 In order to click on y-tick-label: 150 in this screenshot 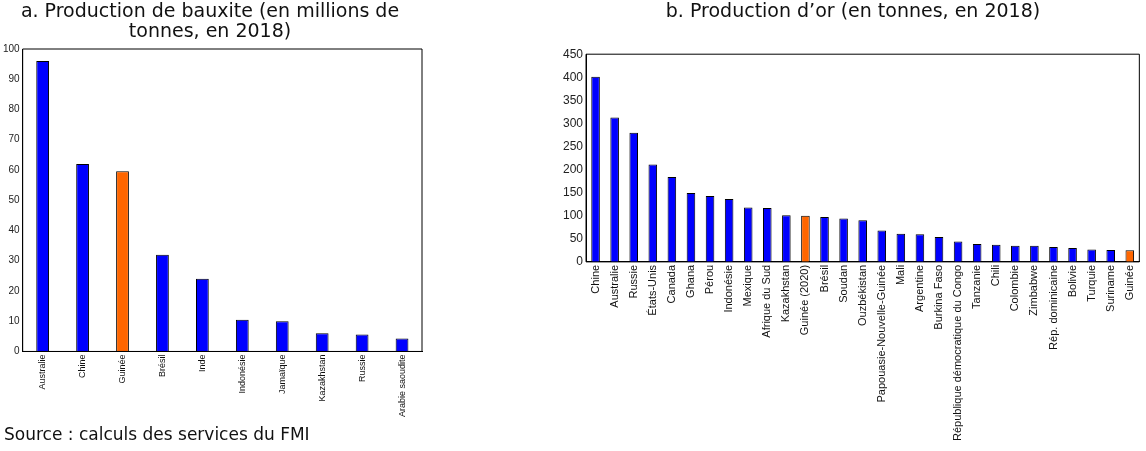, I will do `click(573, 191)`.